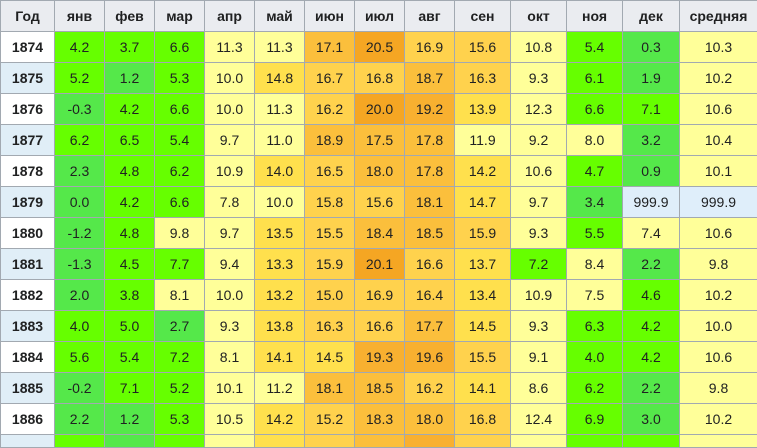  Describe the element at coordinates (130, 16) in the screenshot. I see `column-header: фев` at that location.